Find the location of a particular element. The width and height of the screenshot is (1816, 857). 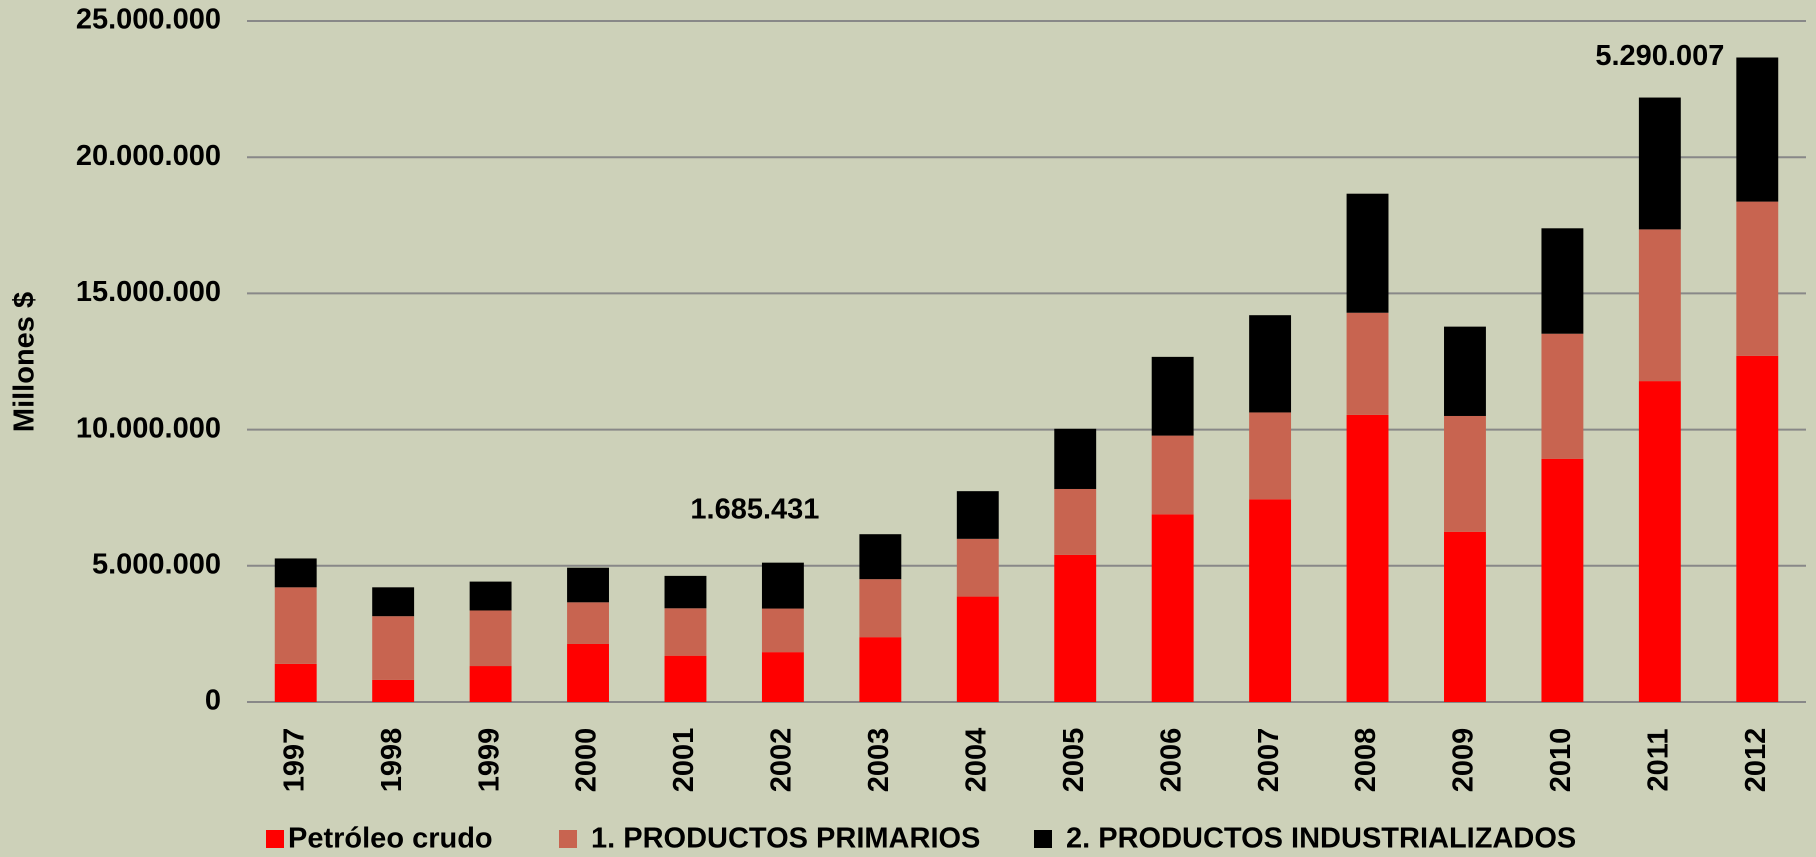

x-tick-label: 2011 is located at coordinates (1659, 760).